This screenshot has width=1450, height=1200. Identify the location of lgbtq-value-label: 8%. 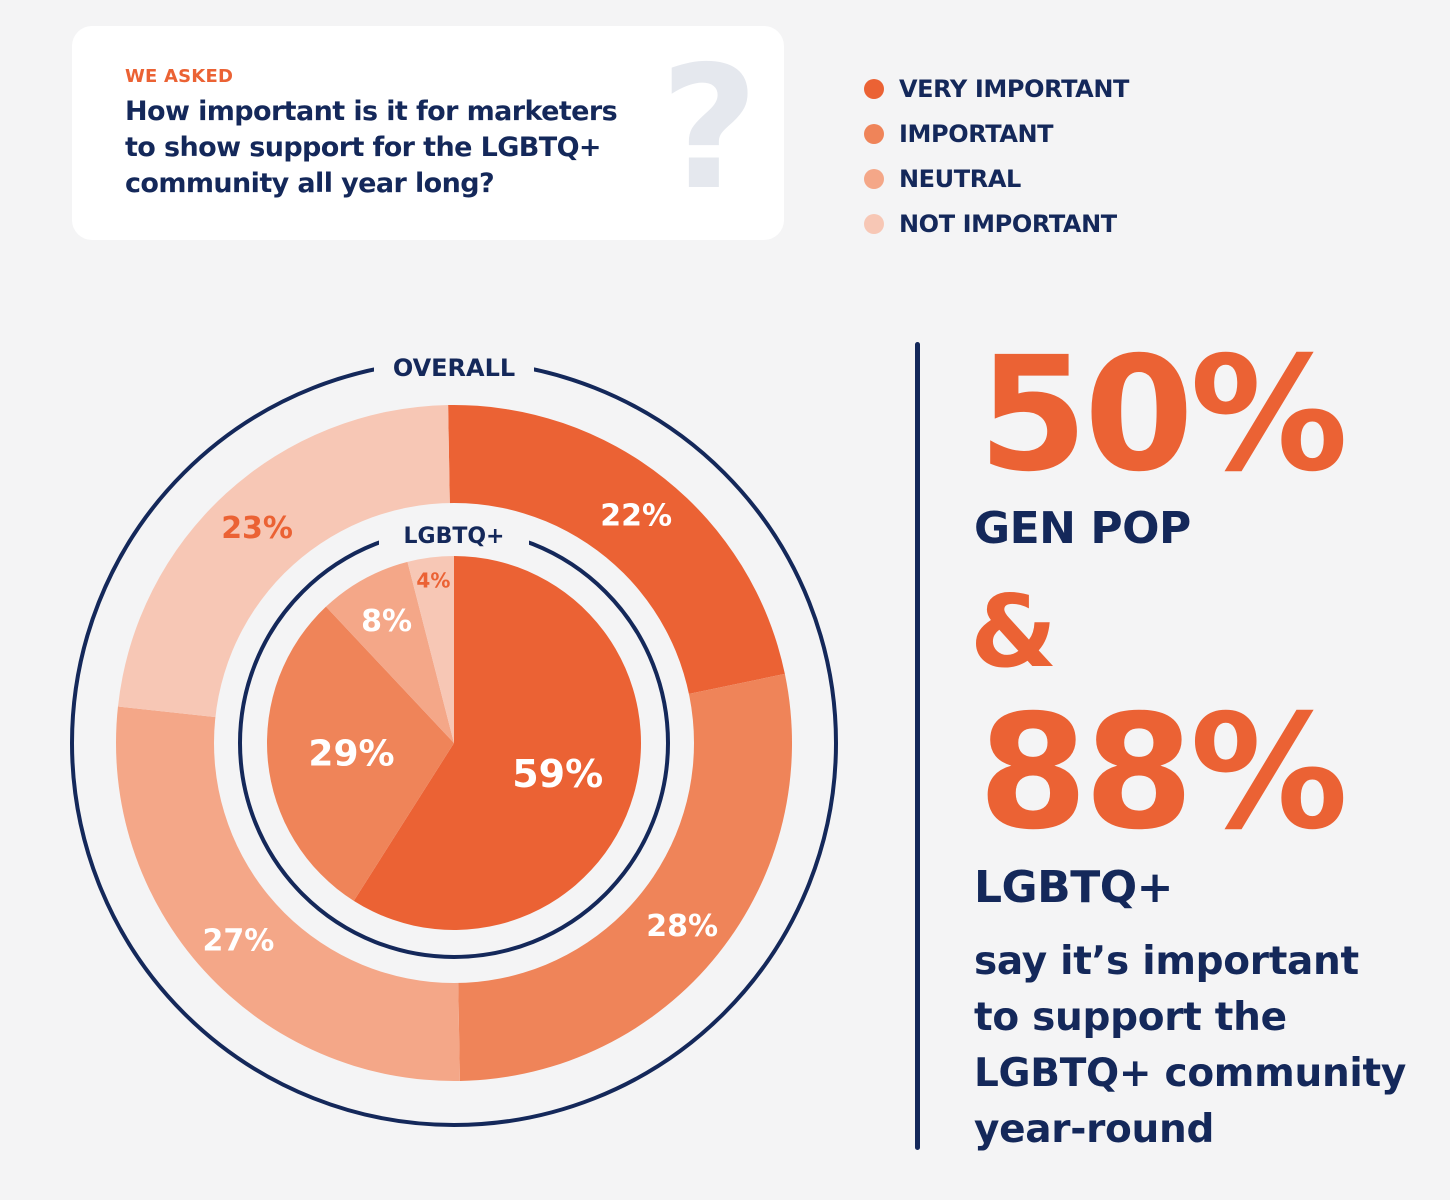
(386, 621).